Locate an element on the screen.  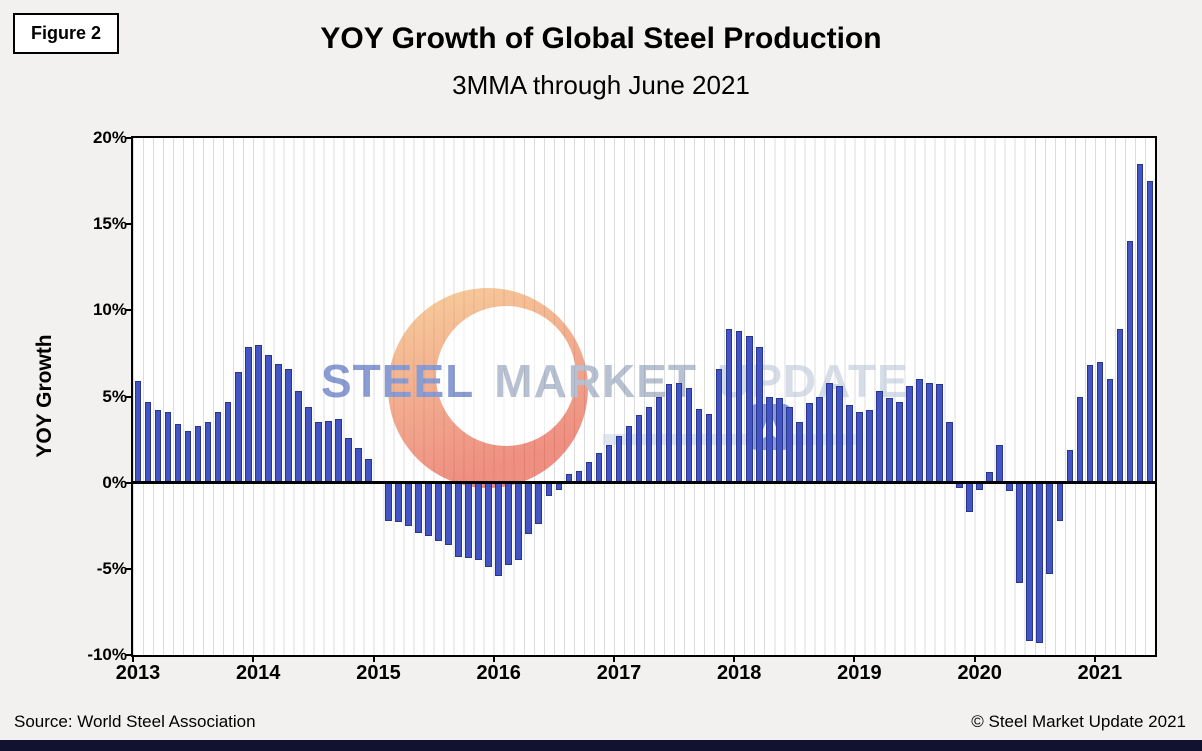
x-tick-label: 2018 is located at coordinates (739, 673).